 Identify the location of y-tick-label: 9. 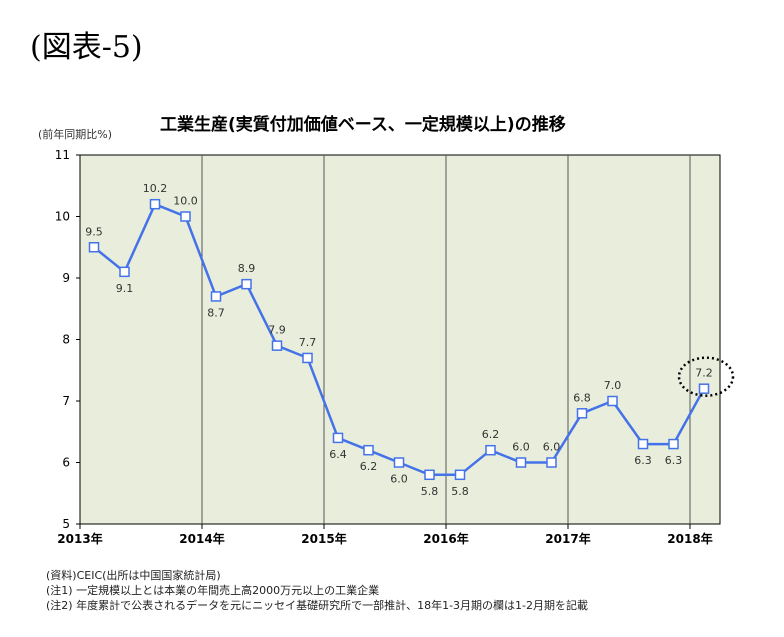
(66, 278).